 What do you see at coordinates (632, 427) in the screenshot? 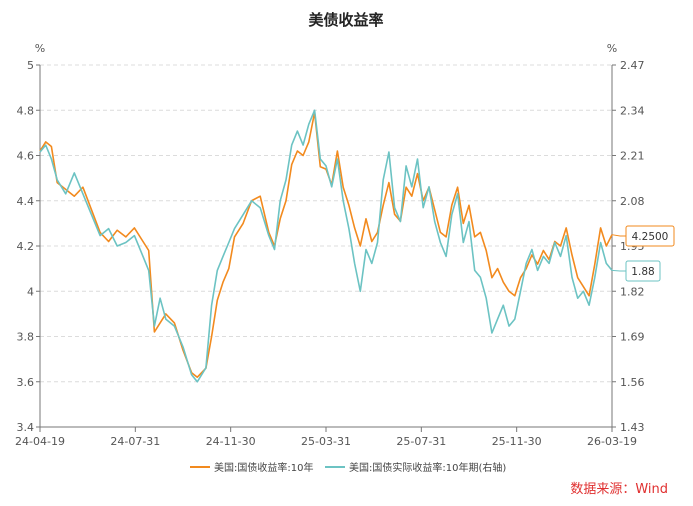
I see `right-tick-label: 1.43` at bounding box center [632, 427].